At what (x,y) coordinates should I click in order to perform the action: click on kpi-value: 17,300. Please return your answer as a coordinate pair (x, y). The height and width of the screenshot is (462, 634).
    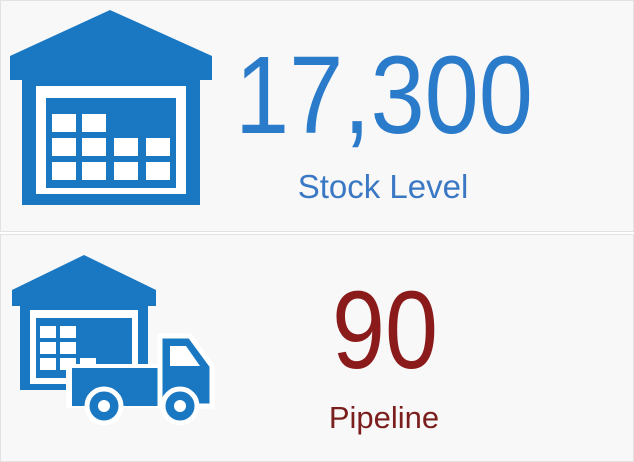
    Looking at the image, I should click on (384, 95).